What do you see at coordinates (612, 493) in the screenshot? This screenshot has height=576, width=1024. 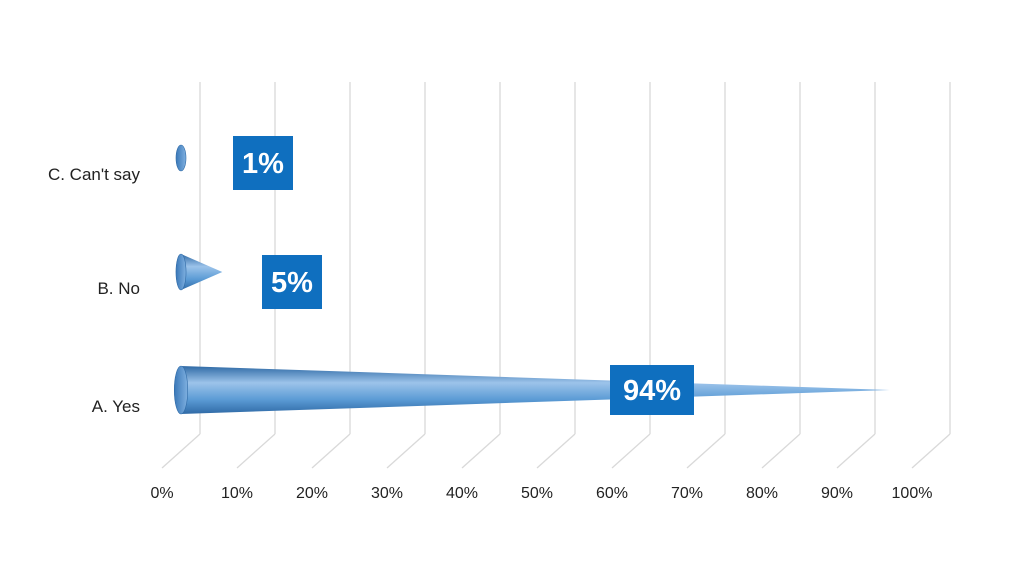 I see `x-tick-label: 60%` at bounding box center [612, 493].